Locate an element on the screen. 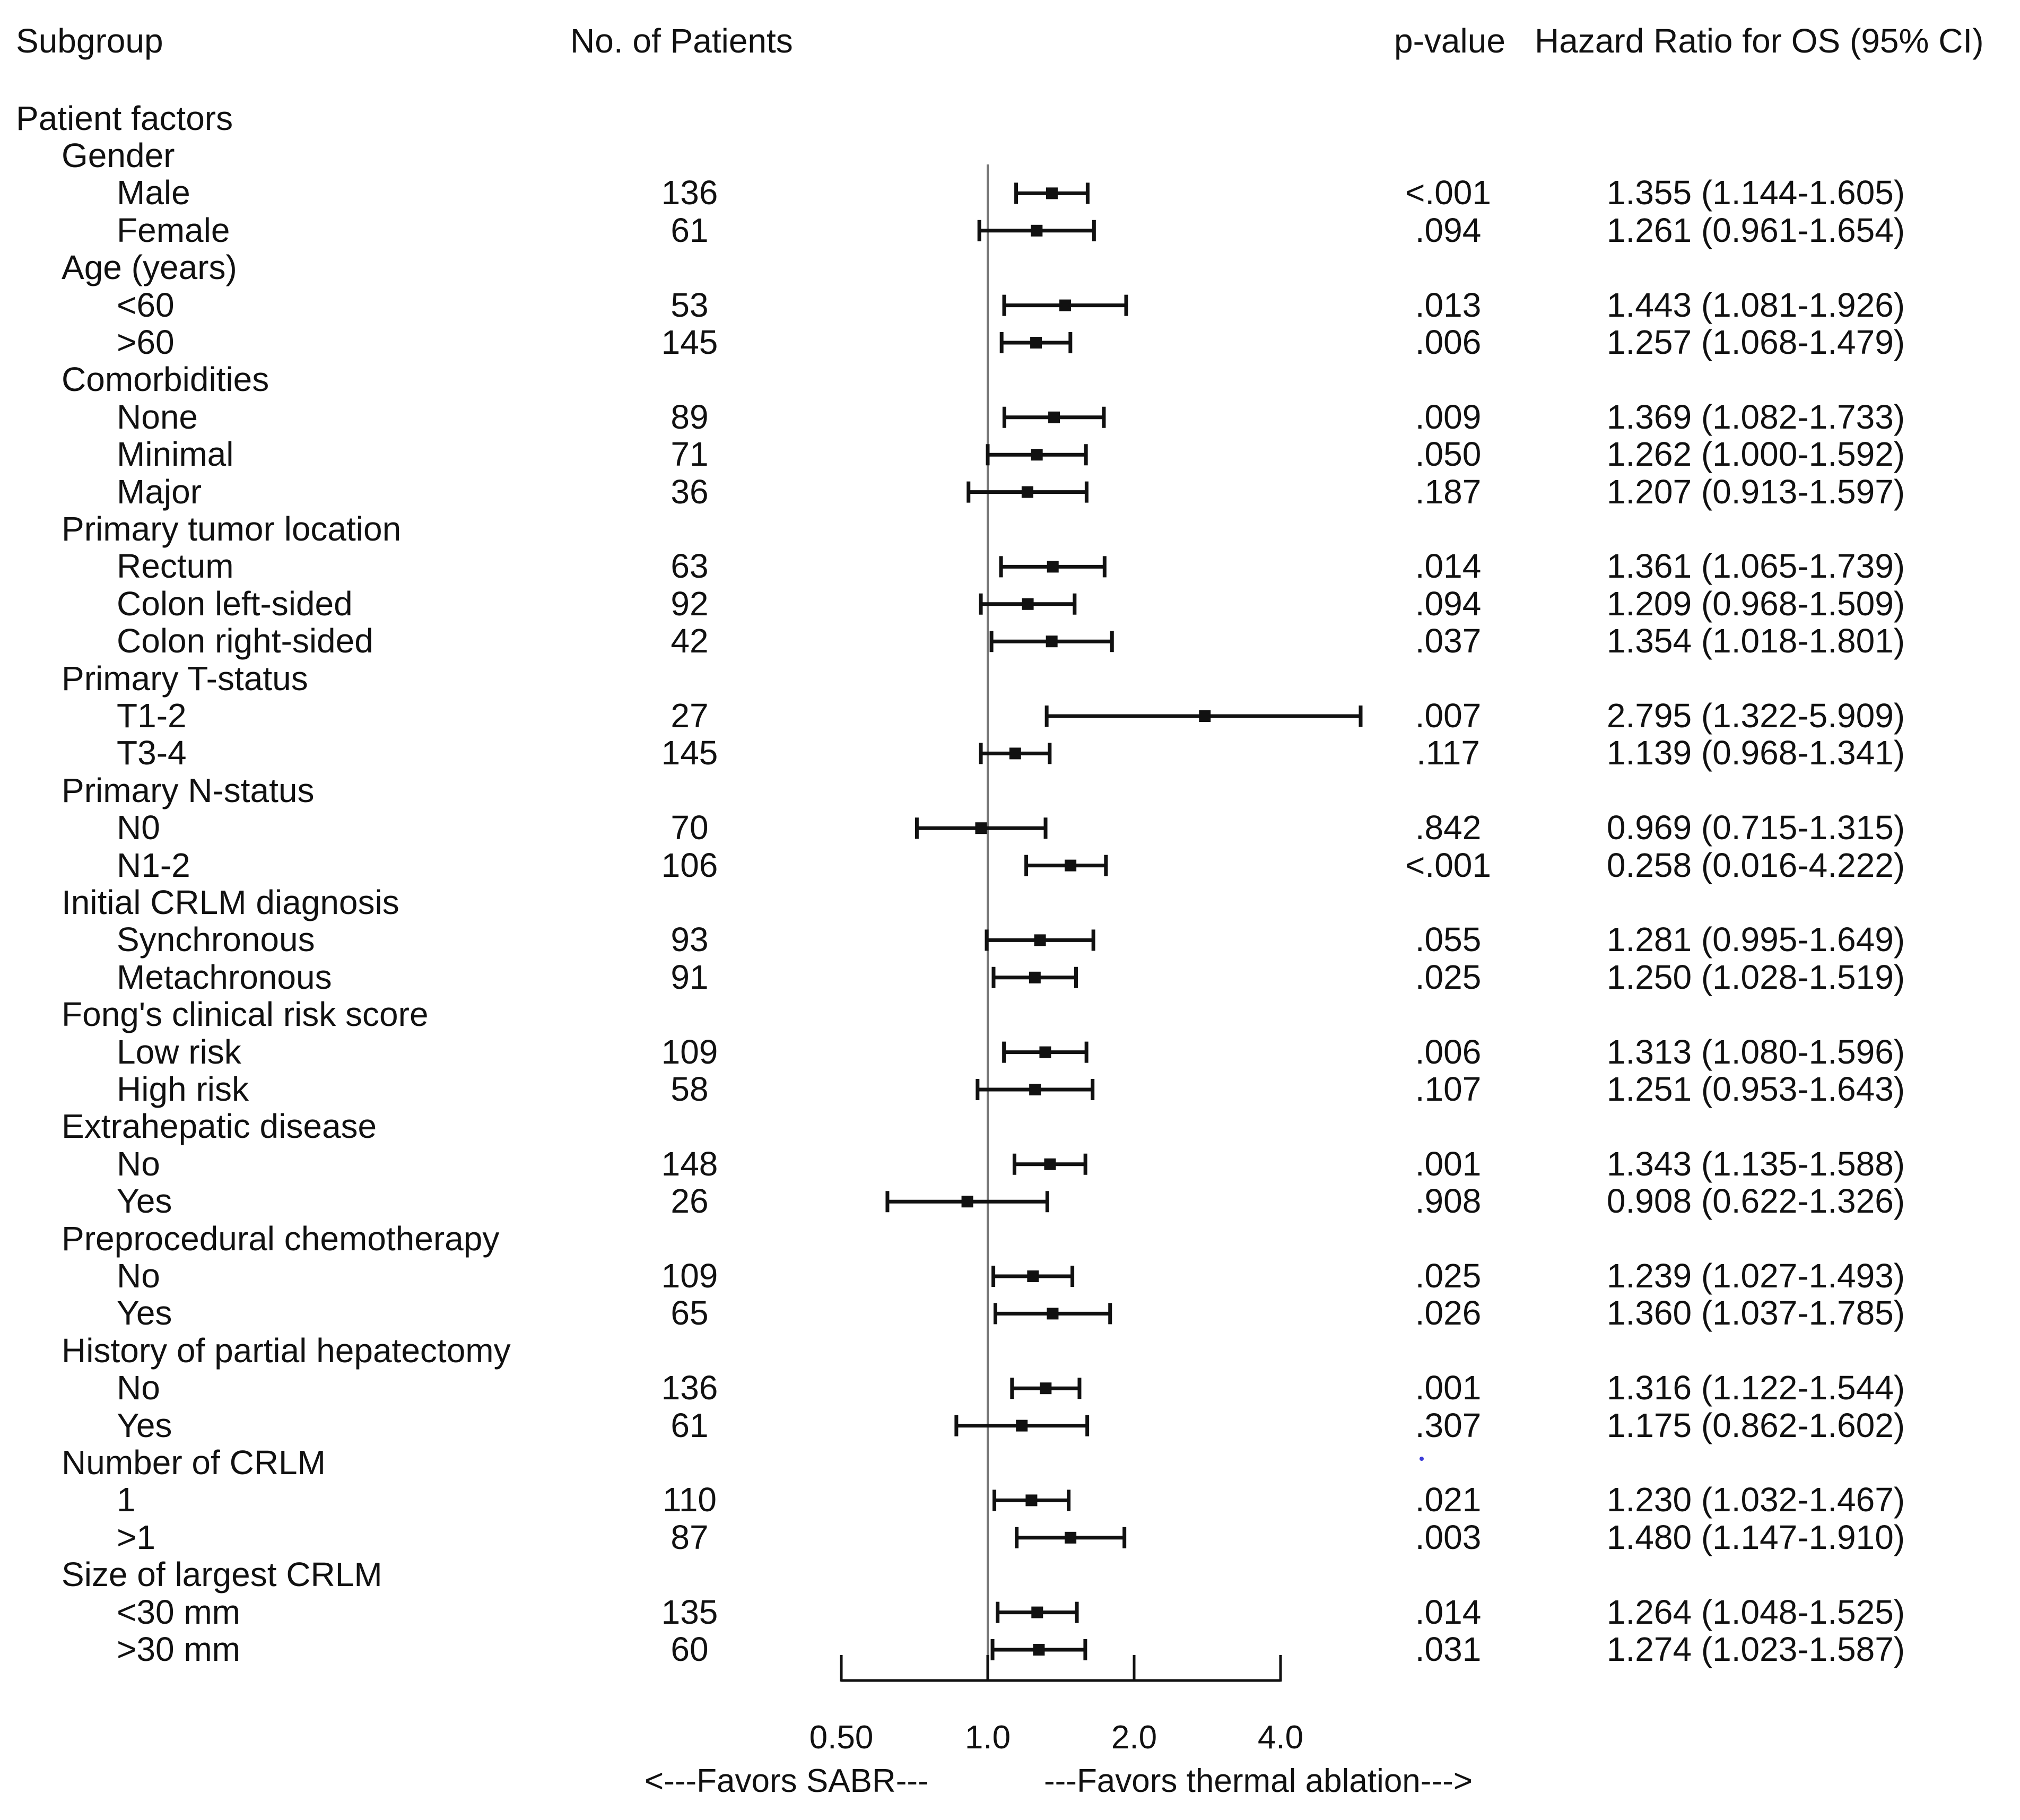 Image resolution: width=2020 pixels, height=1820 pixels. group-label: Extrahepatic disease is located at coordinates (219, 1126).